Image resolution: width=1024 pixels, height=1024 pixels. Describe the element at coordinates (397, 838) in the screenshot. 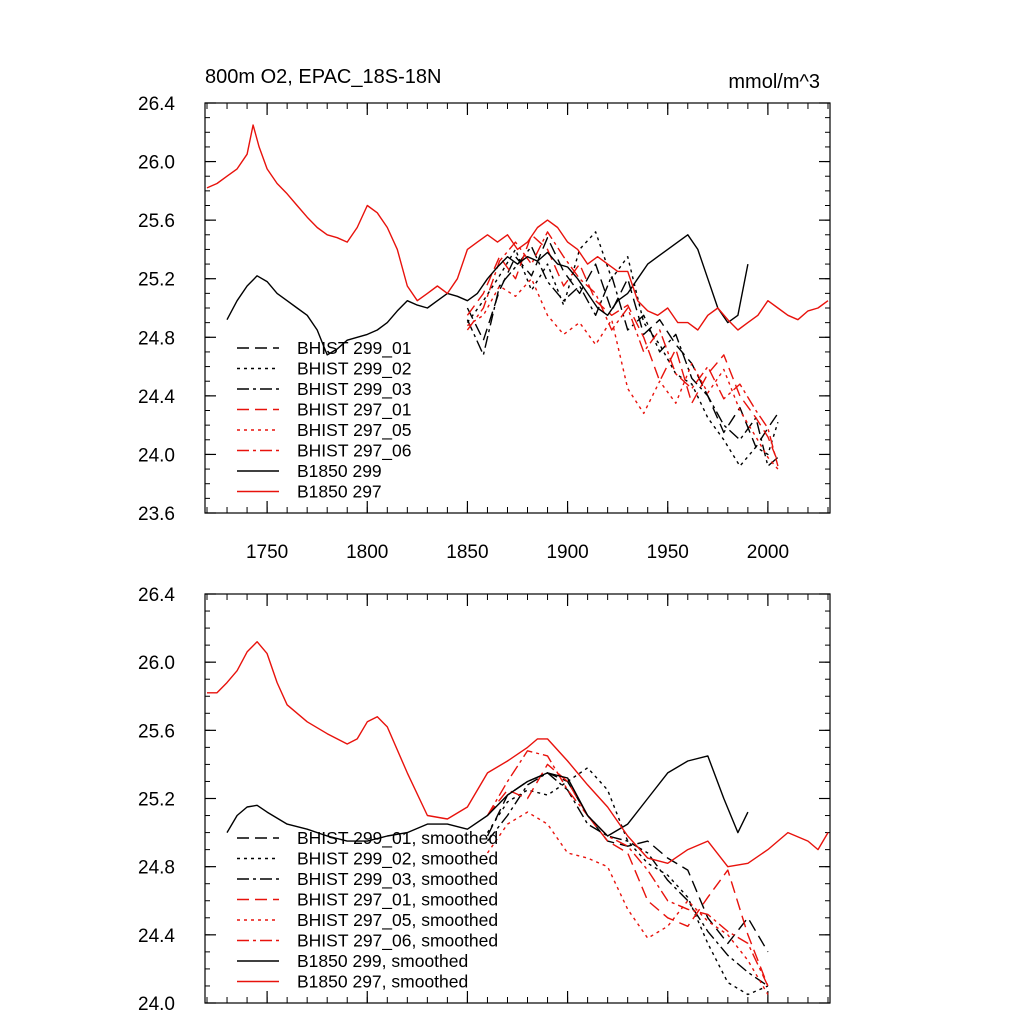

I see `legend-label: BHIST 299_01, smoothed` at that location.